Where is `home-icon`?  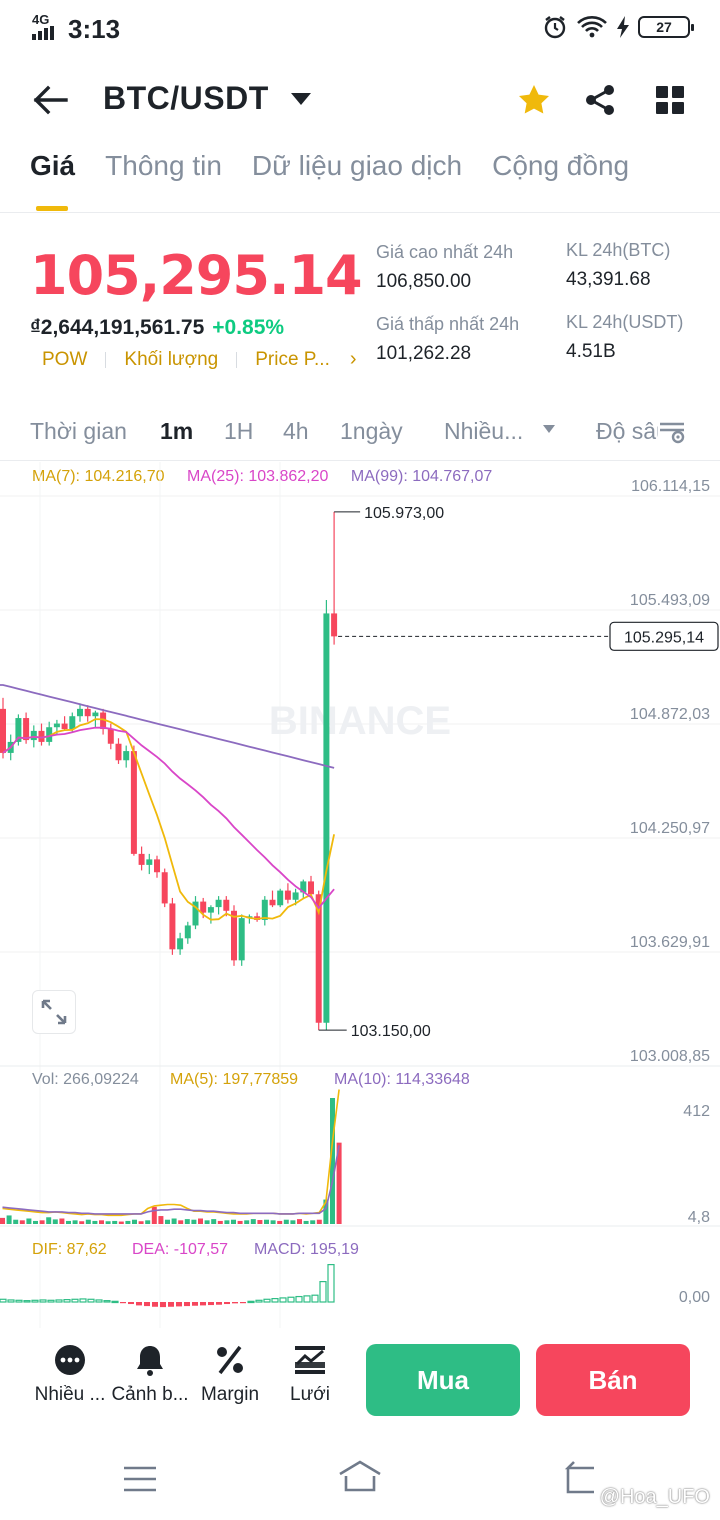 home-icon is located at coordinates (360, 1476).